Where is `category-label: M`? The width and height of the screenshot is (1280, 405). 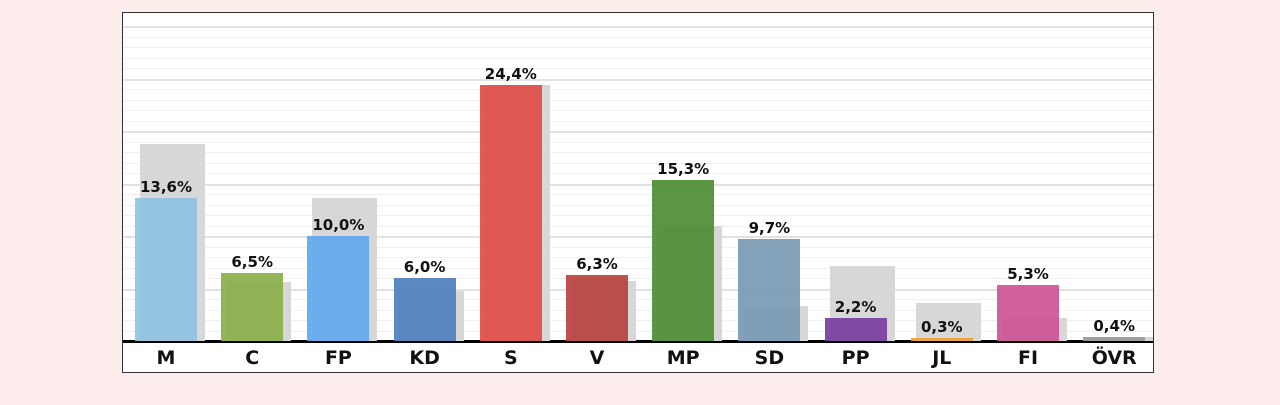
category-label: M is located at coordinates (166, 358).